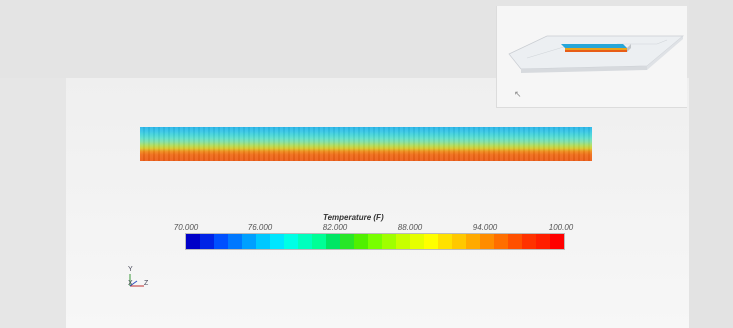 This screenshot has width=733, height=328. I want to click on legend-title: Temperature (F), so click(353, 217).